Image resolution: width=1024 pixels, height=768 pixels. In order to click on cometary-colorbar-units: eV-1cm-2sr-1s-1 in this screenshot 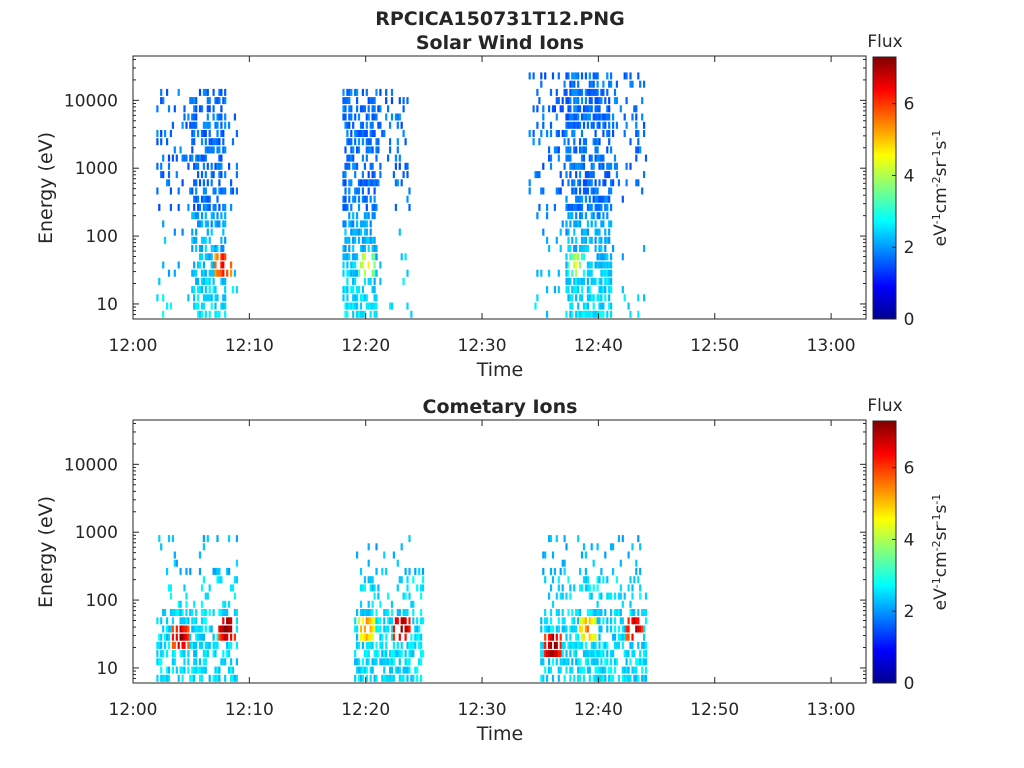, I will do `click(940, 552)`.